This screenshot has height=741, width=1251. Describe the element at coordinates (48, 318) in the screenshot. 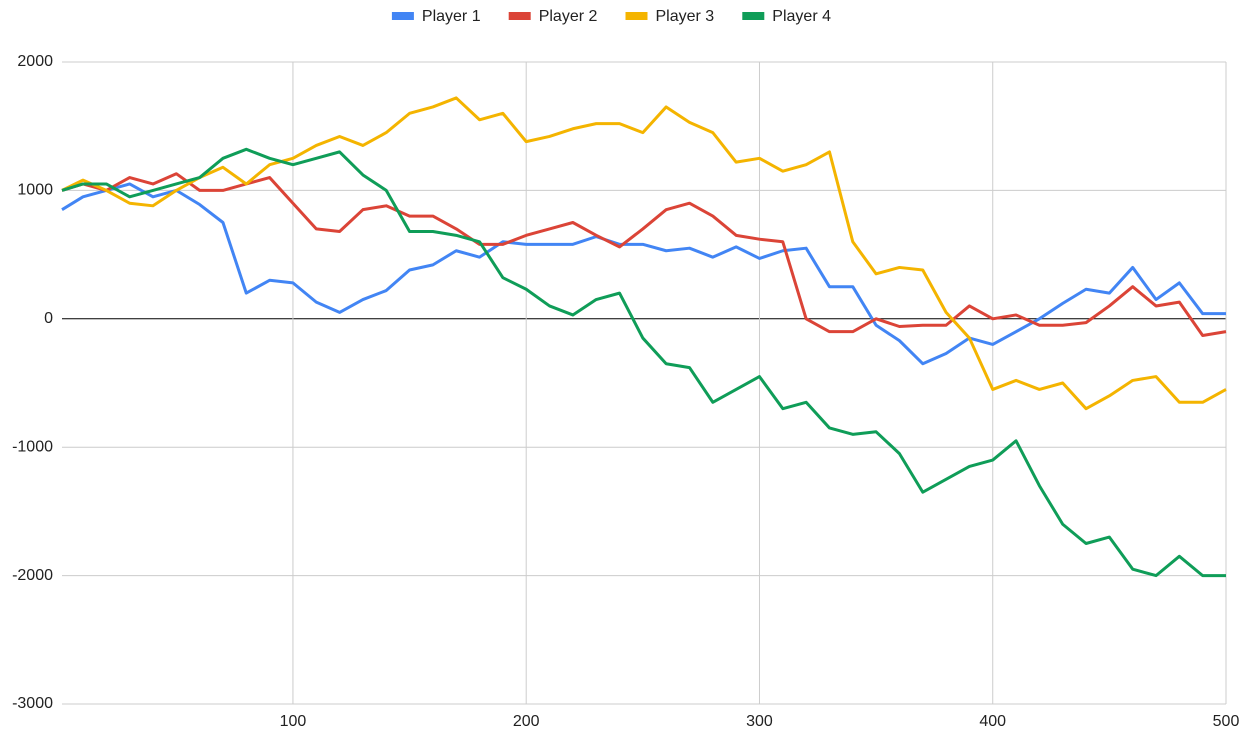

I see `y-tick-label: 0` at that location.